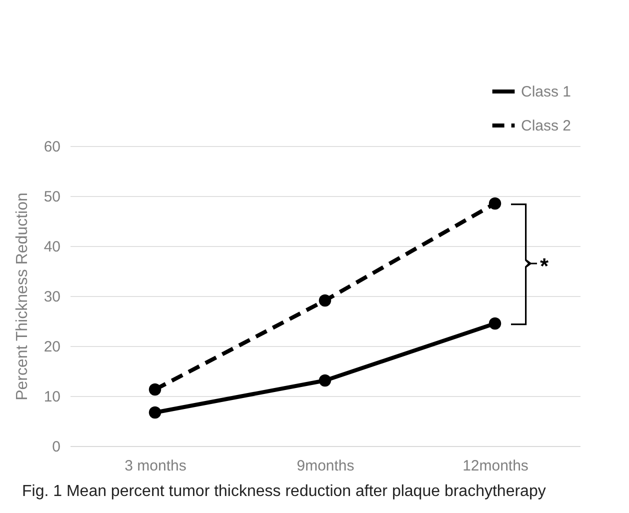  Describe the element at coordinates (52, 147) in the screenshot. I see `y-tick-label: 60` at that location.